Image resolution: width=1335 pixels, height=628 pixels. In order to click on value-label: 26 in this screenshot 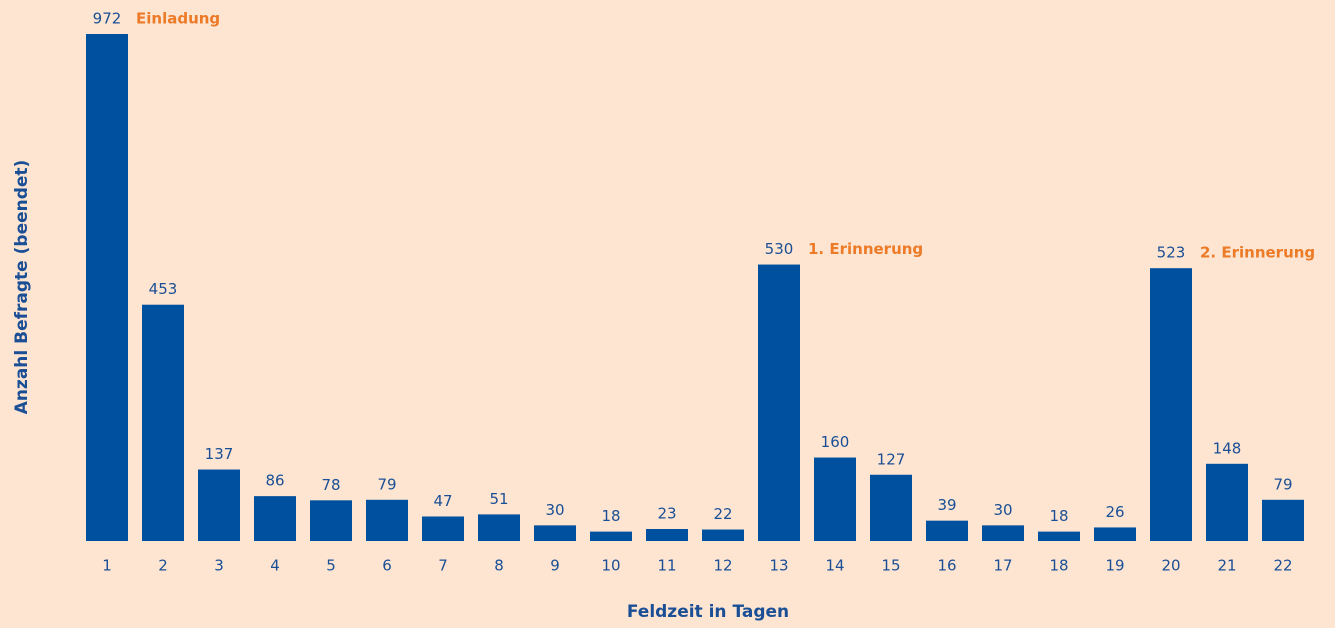, I will do `click(1114, 512)`.